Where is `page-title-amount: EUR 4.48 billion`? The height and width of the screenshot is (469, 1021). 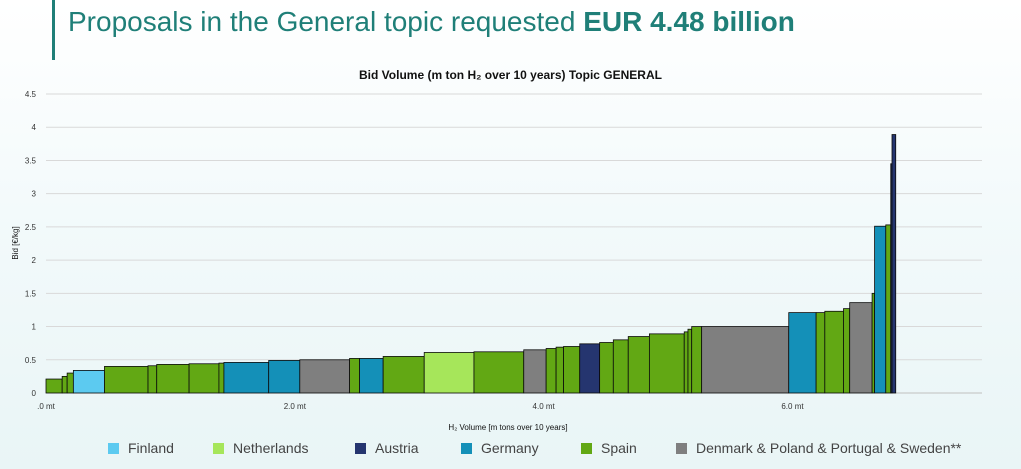
page-title-amount: EUR 4.48 billion is located at coordinates (689, 21).